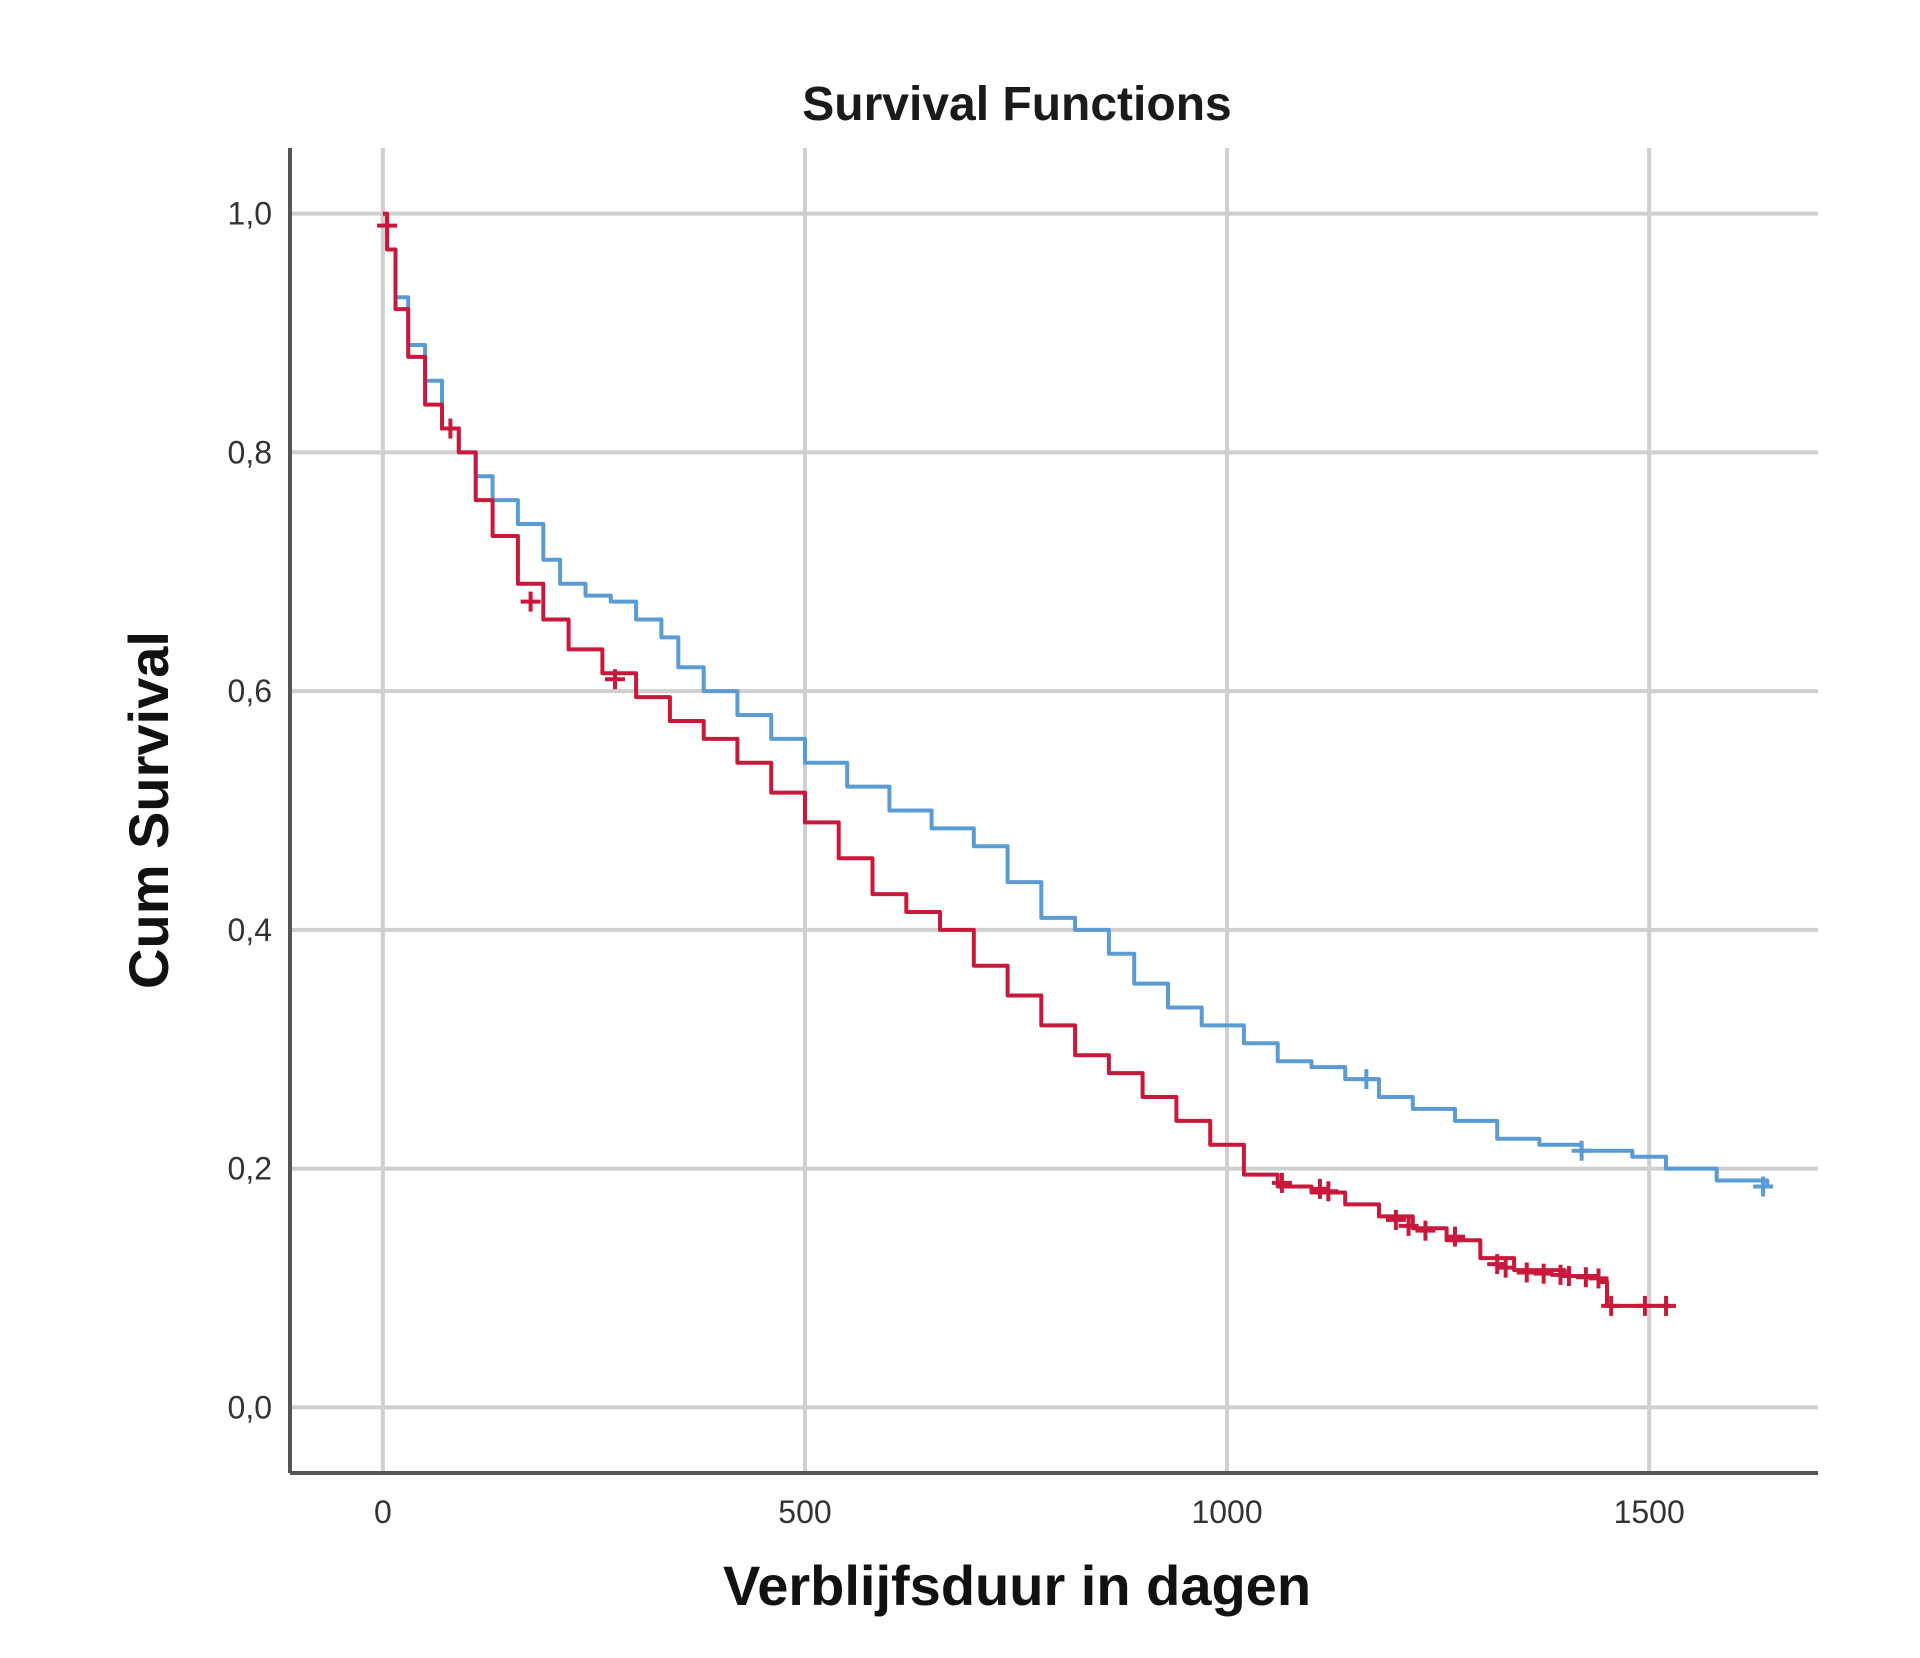  What do you see at coordinates (148, 810) in the screenshot?
I see `y-axis-label: Cum Survival` at bounding box center [148, 810].